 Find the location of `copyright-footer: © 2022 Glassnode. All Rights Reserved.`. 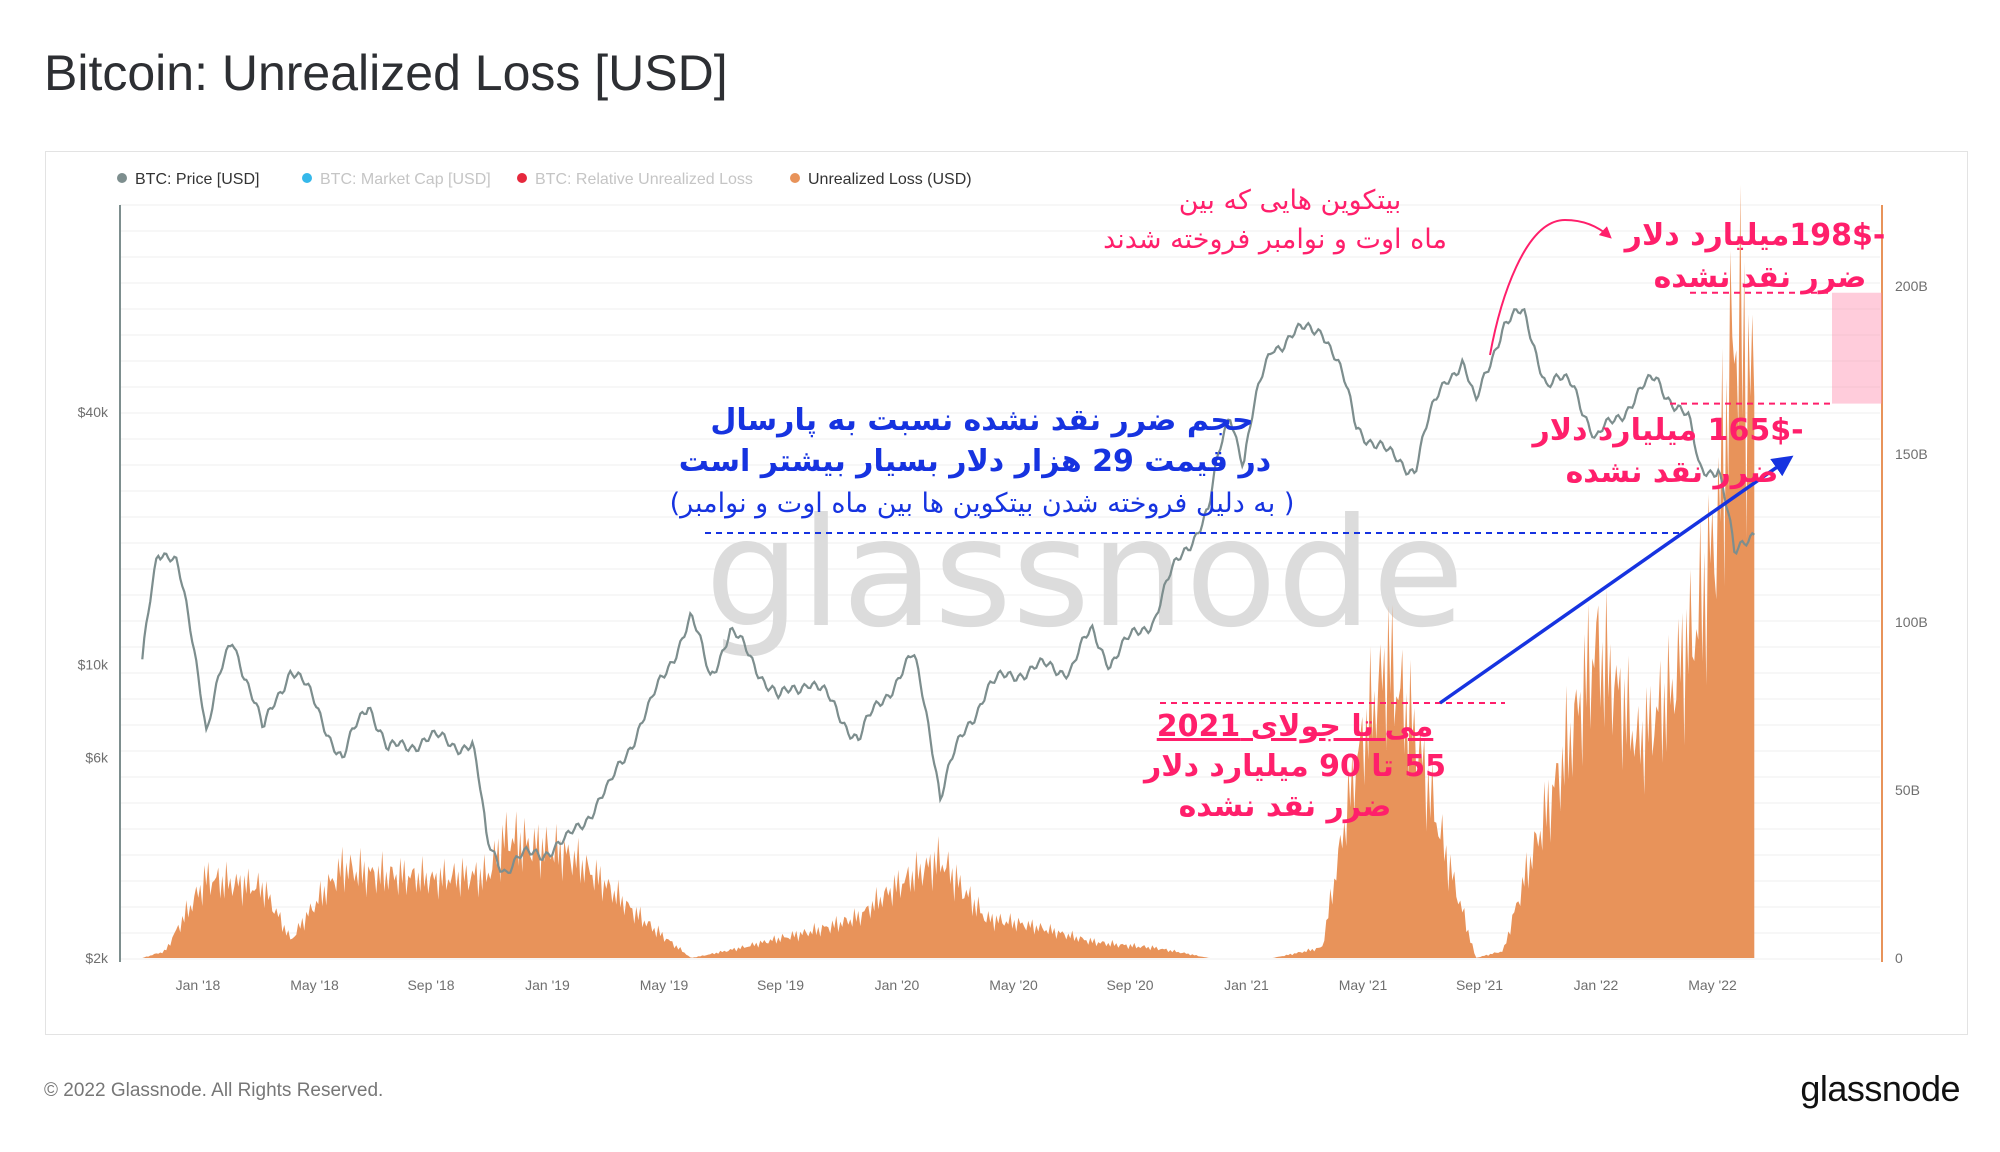

copyright-footer: © 2022 Glassnode. All Rights Reserved. is located at coordinates (214, 1090).